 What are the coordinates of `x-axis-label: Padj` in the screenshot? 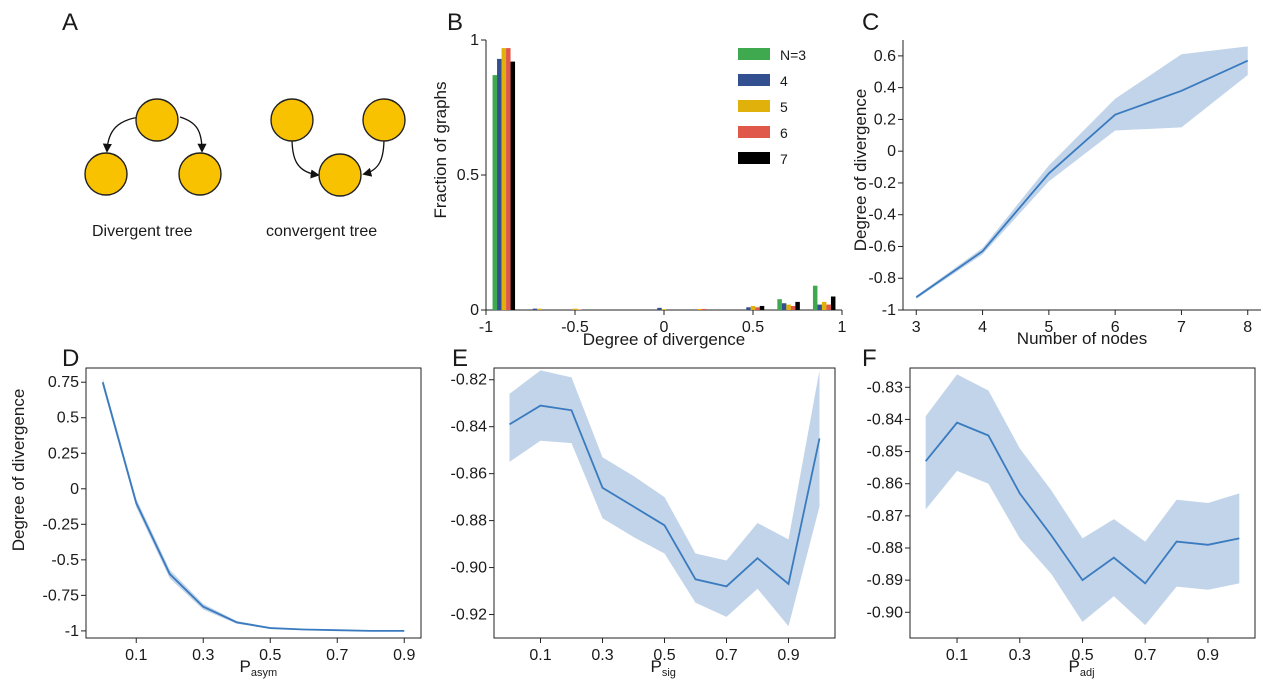 It's located at (1082, 668).